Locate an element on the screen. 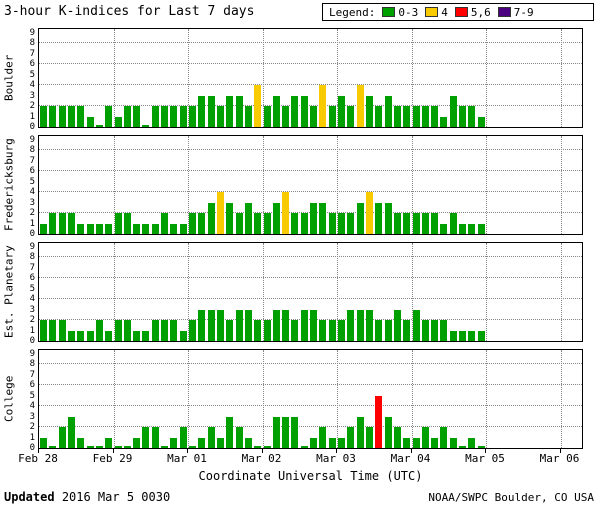 The height and width of the screenshot is (510, 600). legend-swatch-purple is located at coordinates (504, 12).